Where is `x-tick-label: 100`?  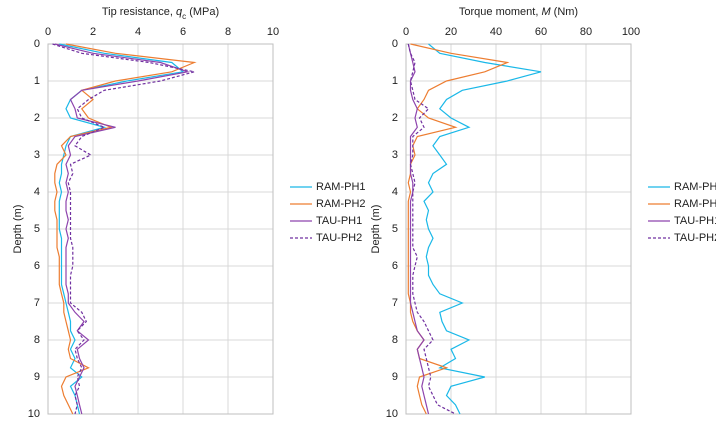
x-tick-label: 100 is located at coordinates (631, 32).